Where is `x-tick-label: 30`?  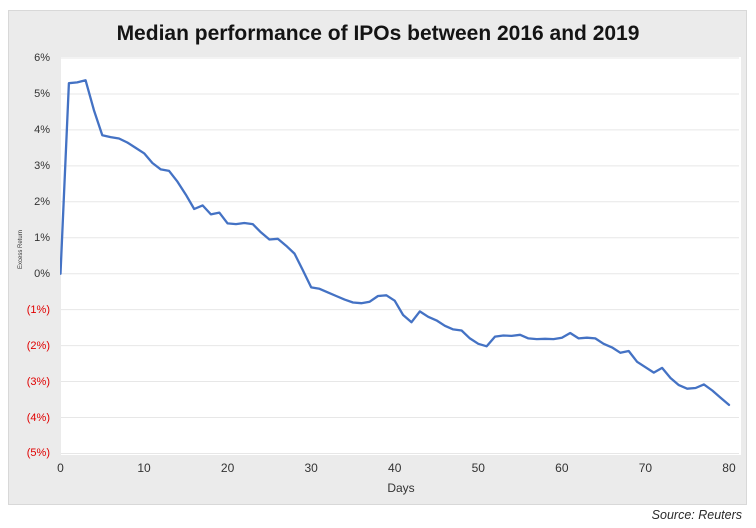 x-tick-label: 30 is located at coordinates (311, 468).